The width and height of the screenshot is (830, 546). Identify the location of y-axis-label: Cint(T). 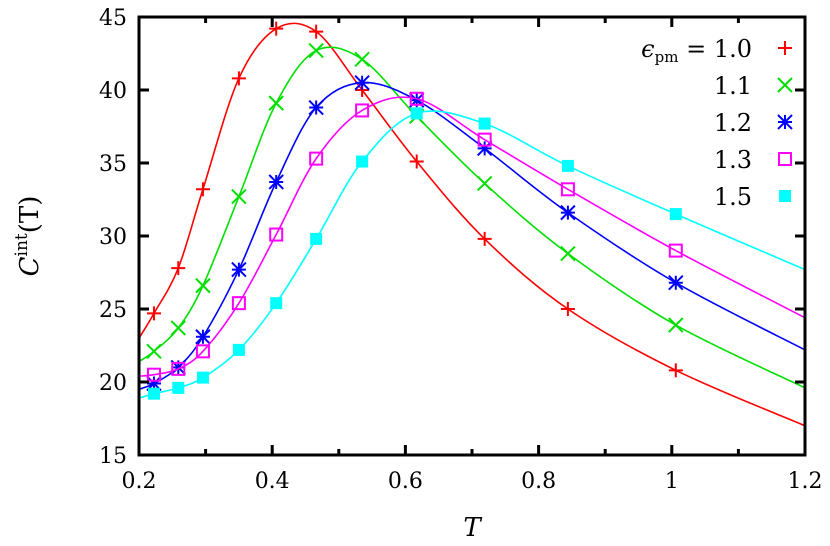
(28, 236).